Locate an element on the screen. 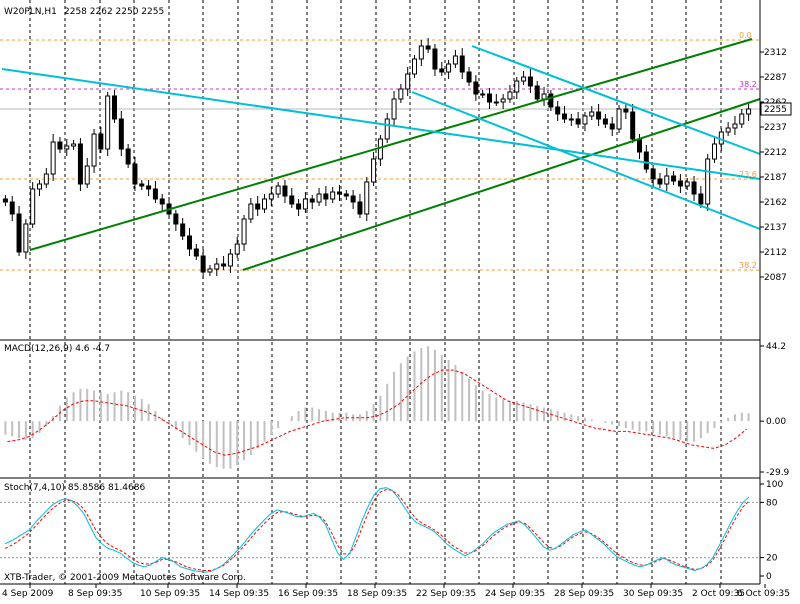 Image resolution: width=800 pixels, height=604 pixels. time-tick-label-3: 14 Sep 09:35 is located at coordinates (239, 594).